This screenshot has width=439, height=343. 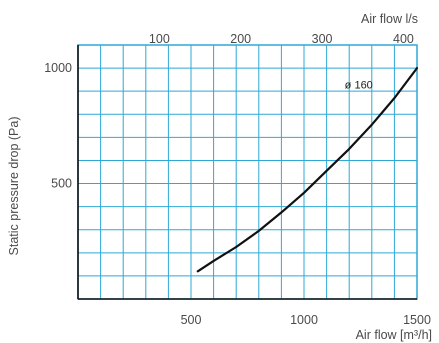 What do you see at coordinates (240, 39) in the screenshot?
I see `x2-tick-label: 200` at bounding box center [240, 39].